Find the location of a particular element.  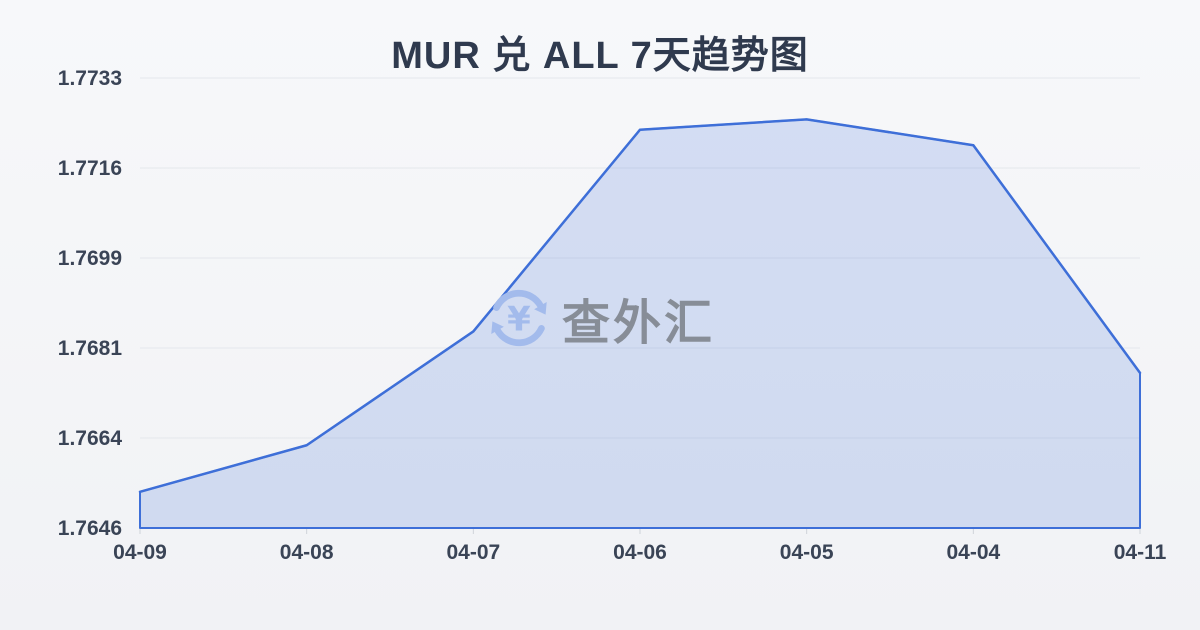

y-axis-label: 1.7646 is located at coordinates (90, 528).